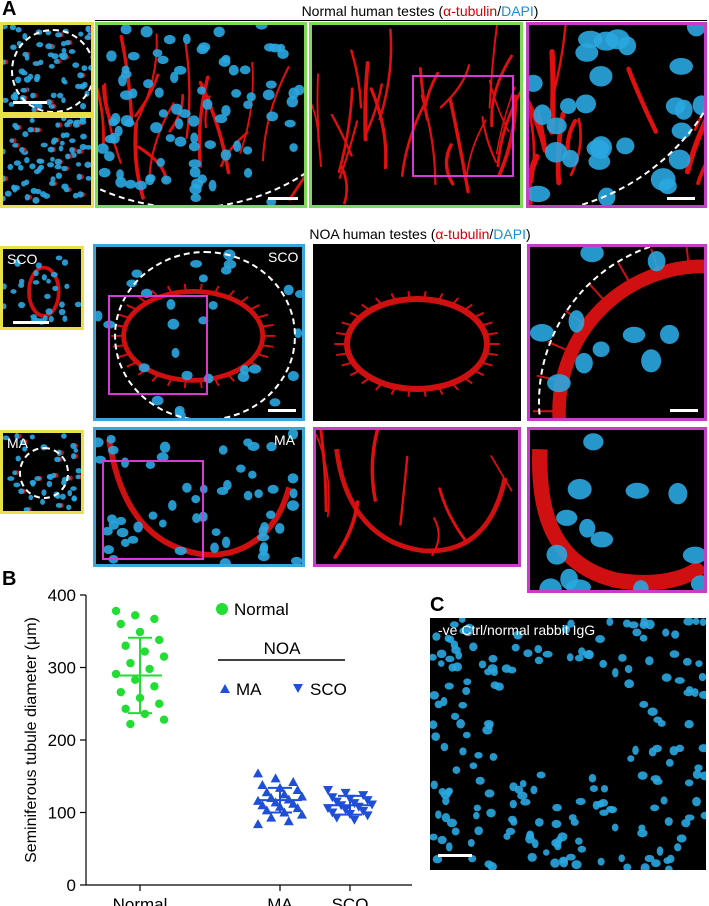  I want to click on y-tick-label: 0, so click(71, 885).